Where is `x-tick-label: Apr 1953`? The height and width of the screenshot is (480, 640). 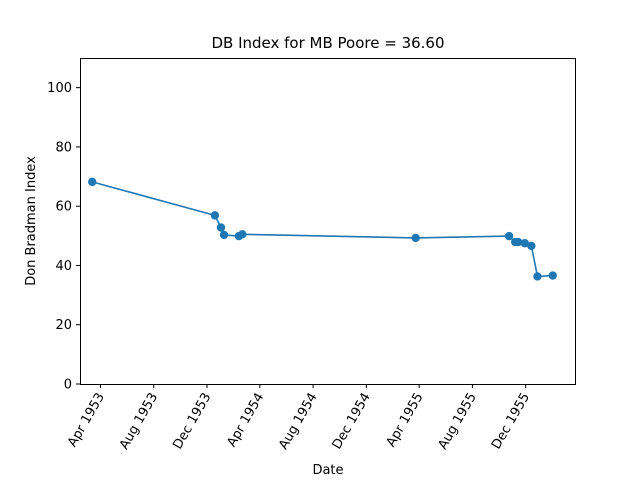
x-tick-label: Apr 1953 is located at coordinates (86, 420).